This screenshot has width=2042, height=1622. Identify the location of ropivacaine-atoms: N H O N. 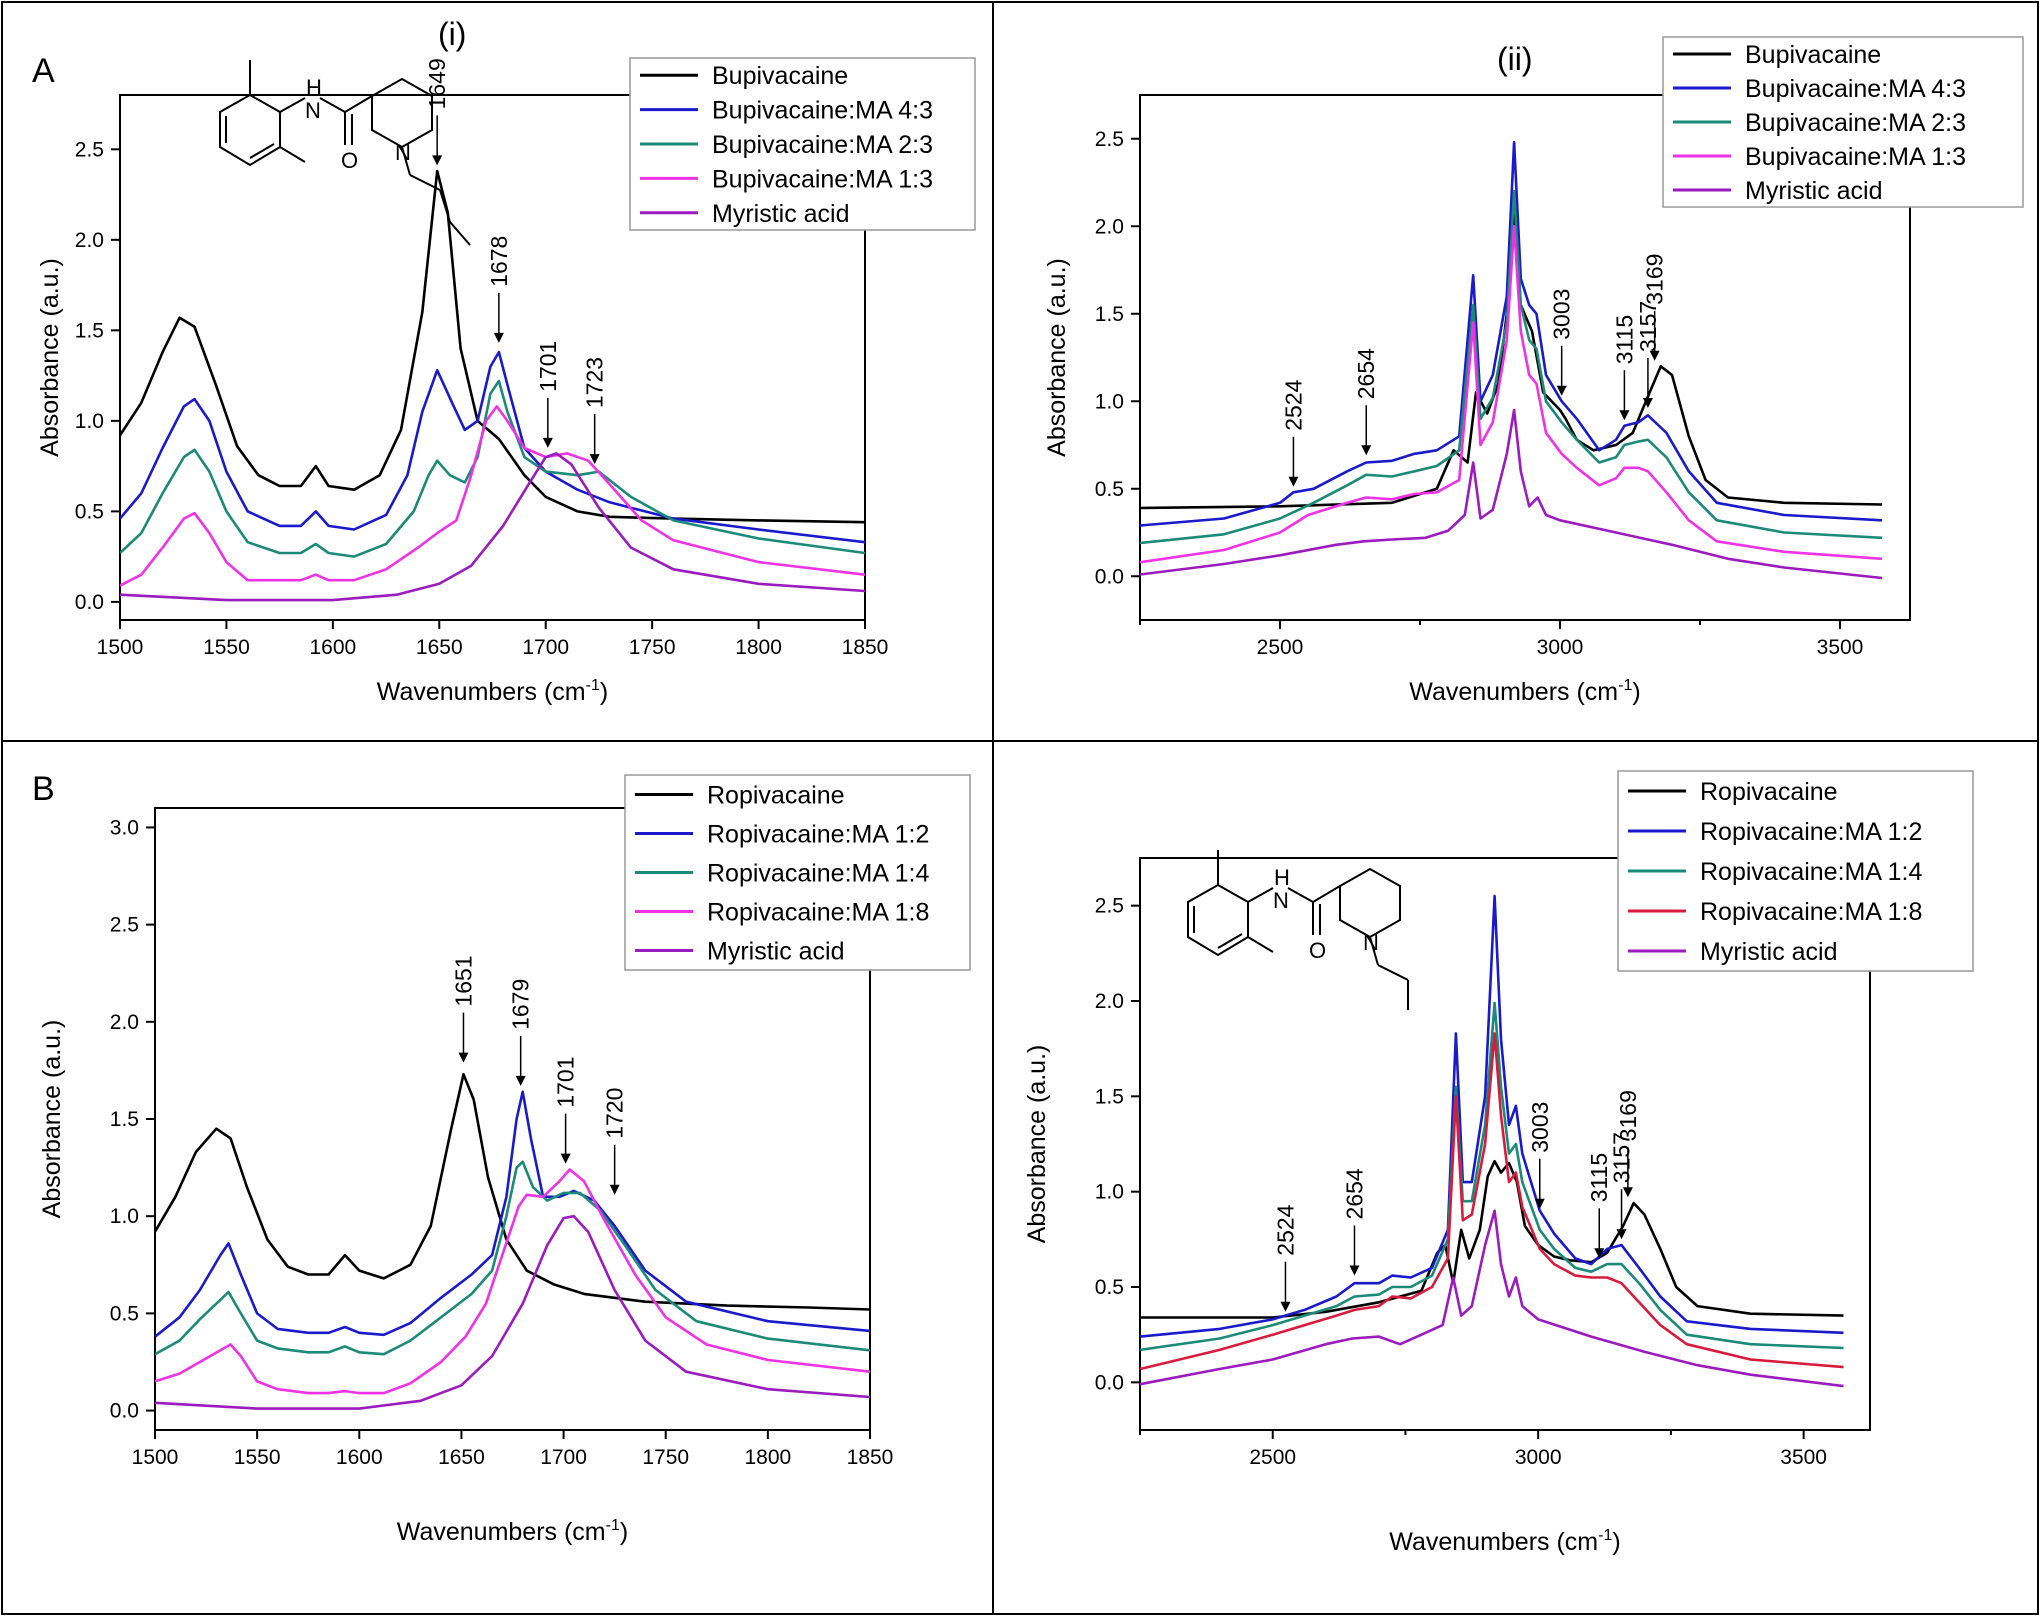
(1326, 914).